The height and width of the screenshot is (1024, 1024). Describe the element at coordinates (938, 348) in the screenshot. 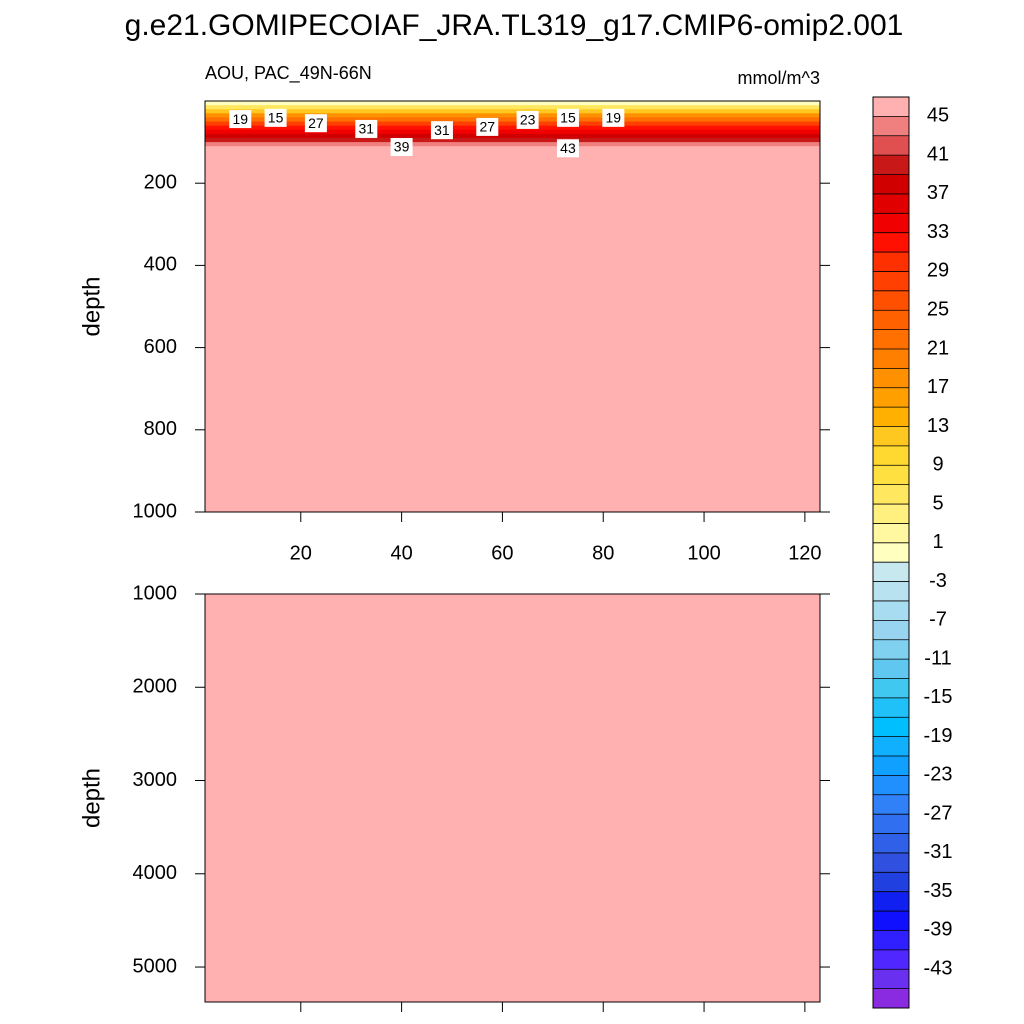

I see `colorbar-label: 21` at that location.